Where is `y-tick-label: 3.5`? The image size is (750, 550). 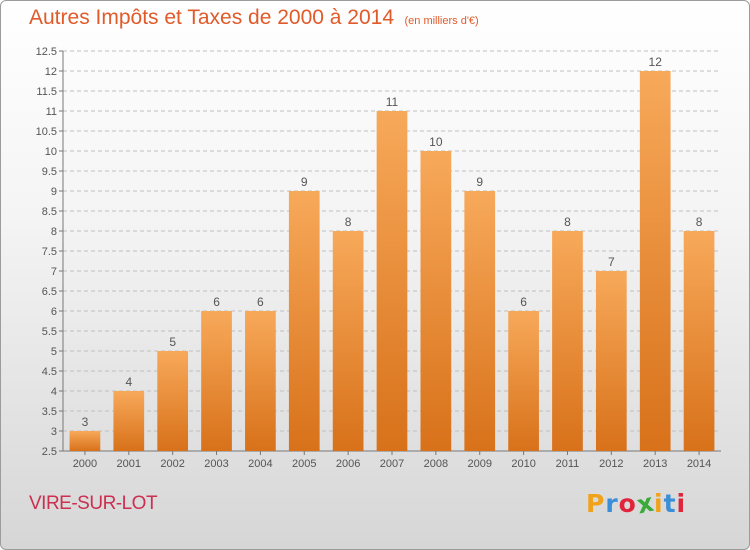
y-tick-label: 3.5 is located at coordinates (49, 412).